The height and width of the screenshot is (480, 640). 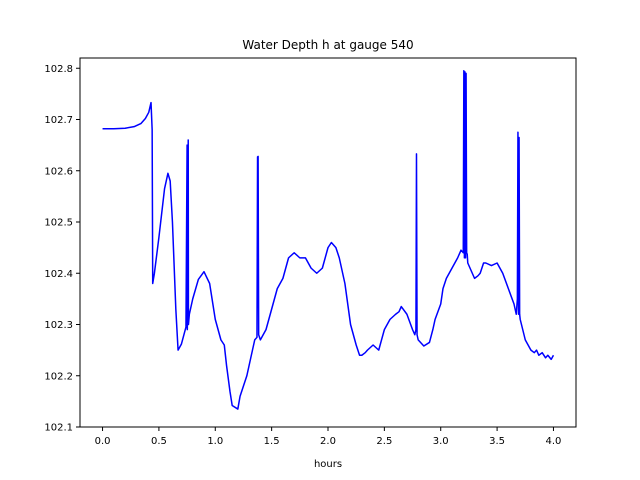 What do you see at coordinates (159, 441) in the screenshot?
I see `x-tick-label: 0.5` at bounding box center [159, 441].